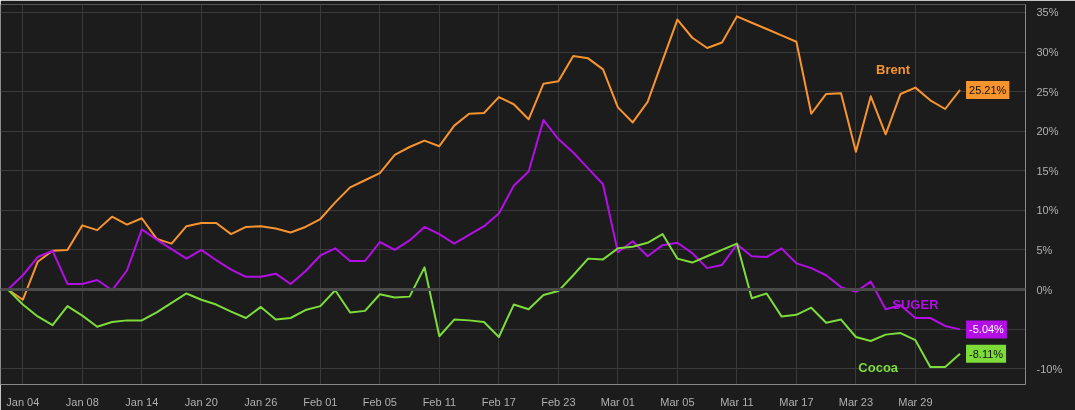 The height and width of the screenshot is (410, 1075). Describe the element at coordinates (142, 401) in the screenshot. I see `x-tick-label: Jan 14` at that location.